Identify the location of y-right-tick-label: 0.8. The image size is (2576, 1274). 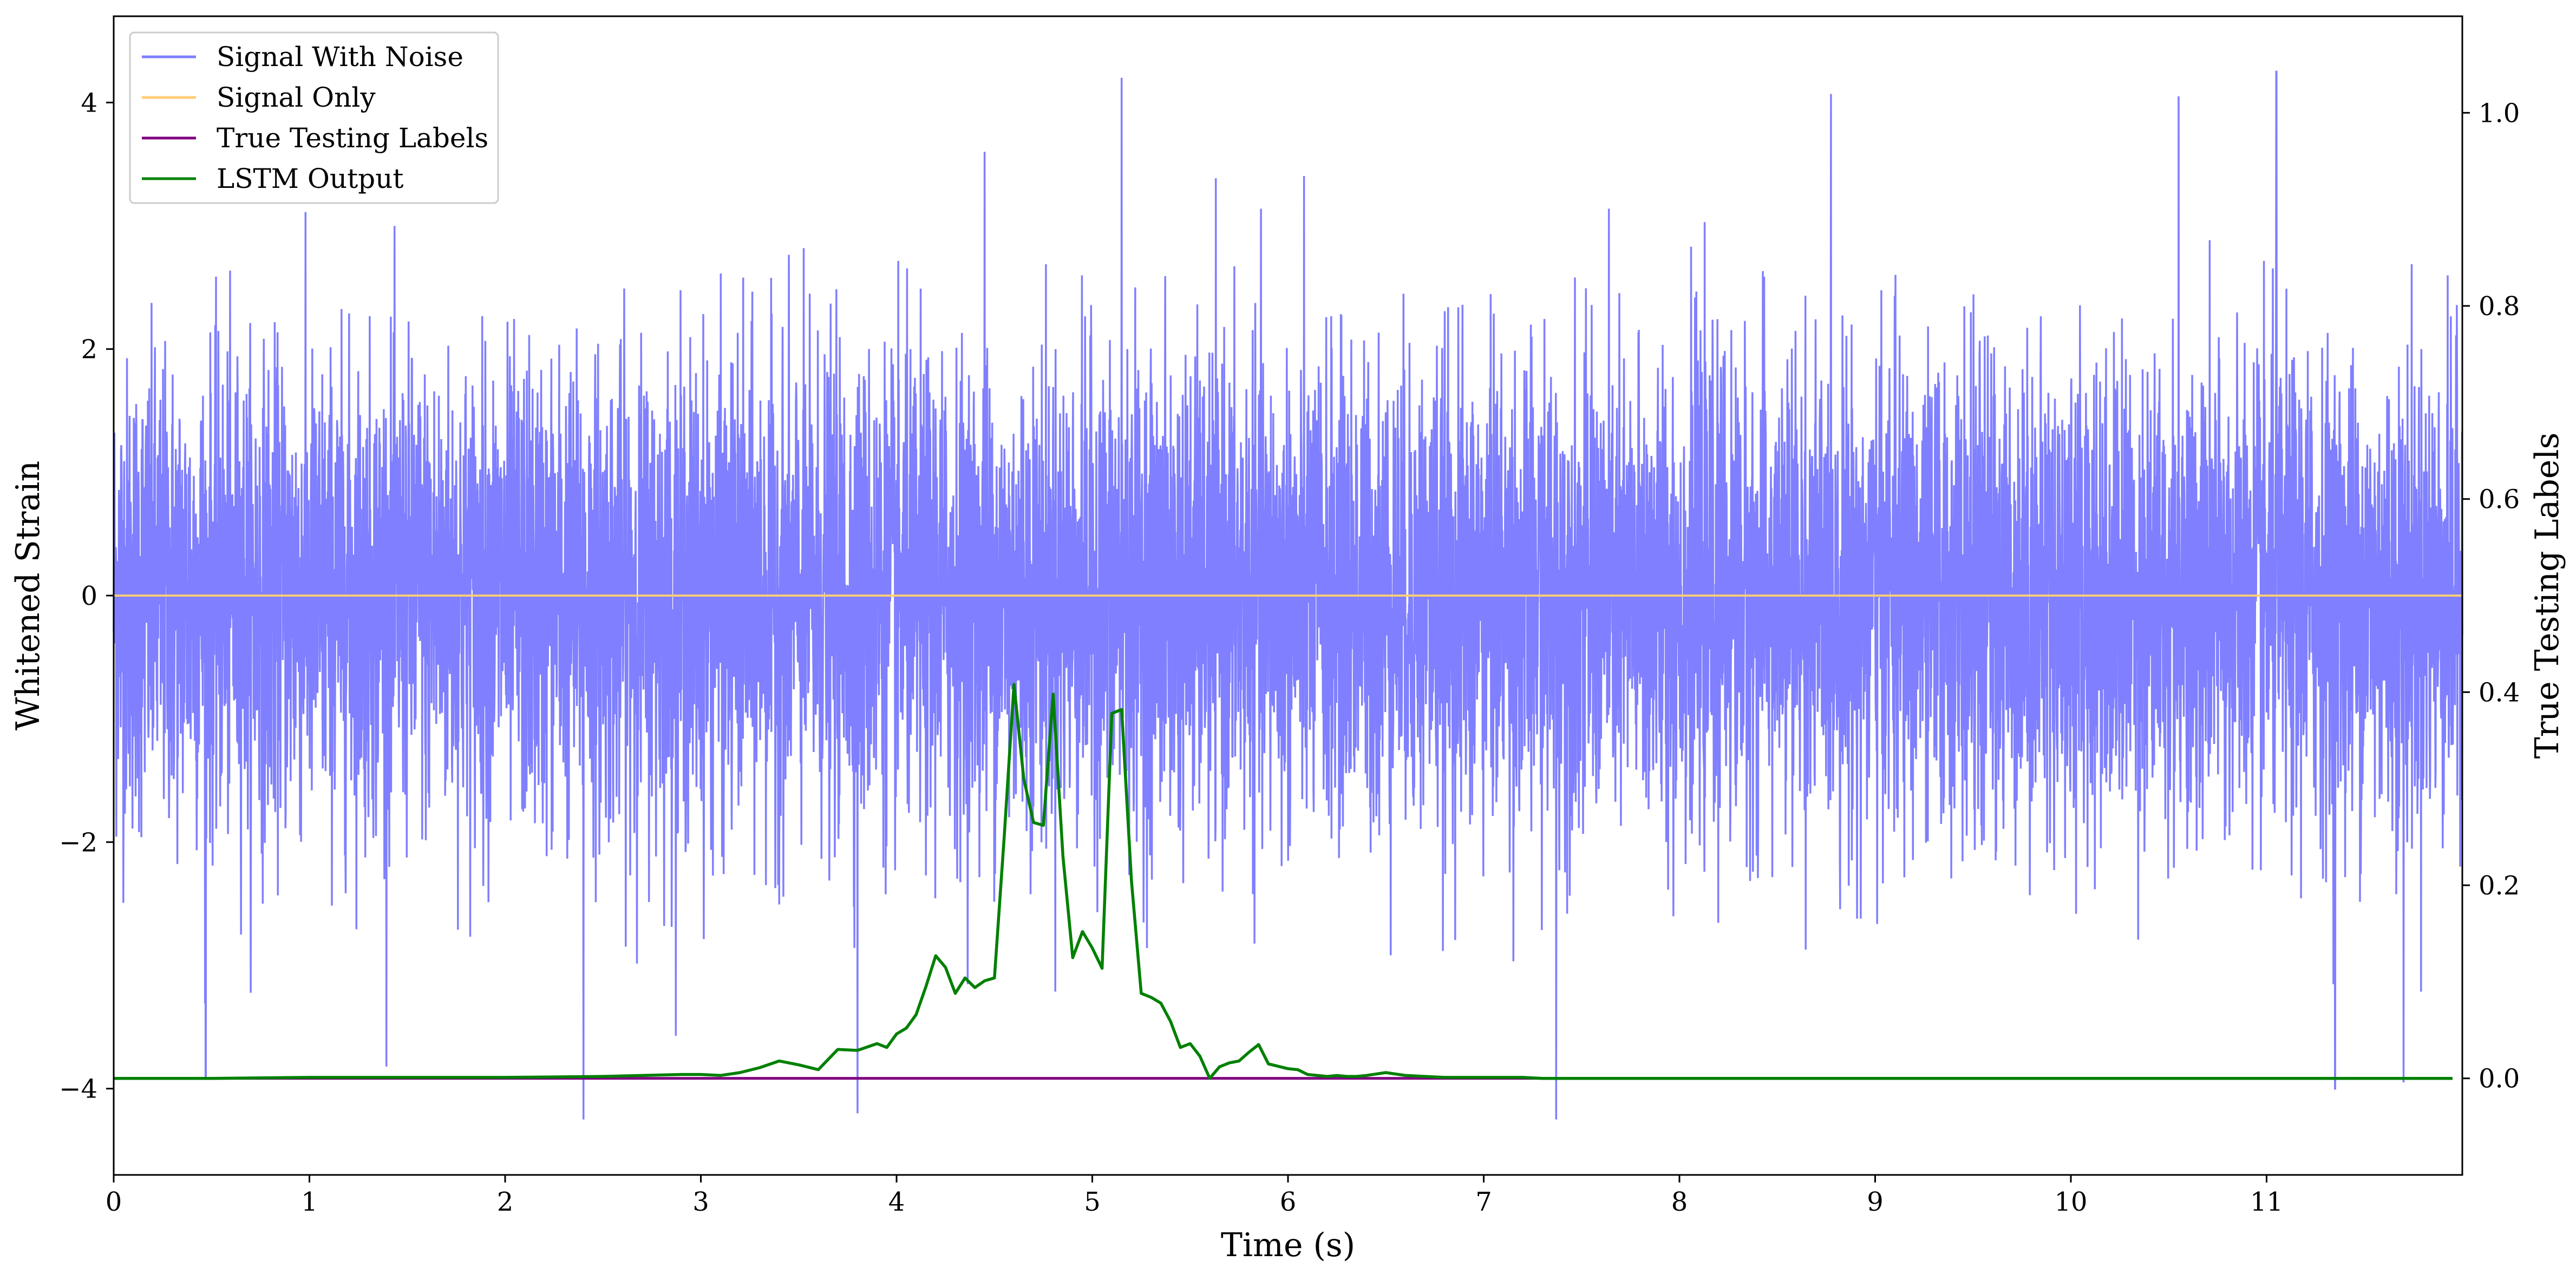
(2500, 306).